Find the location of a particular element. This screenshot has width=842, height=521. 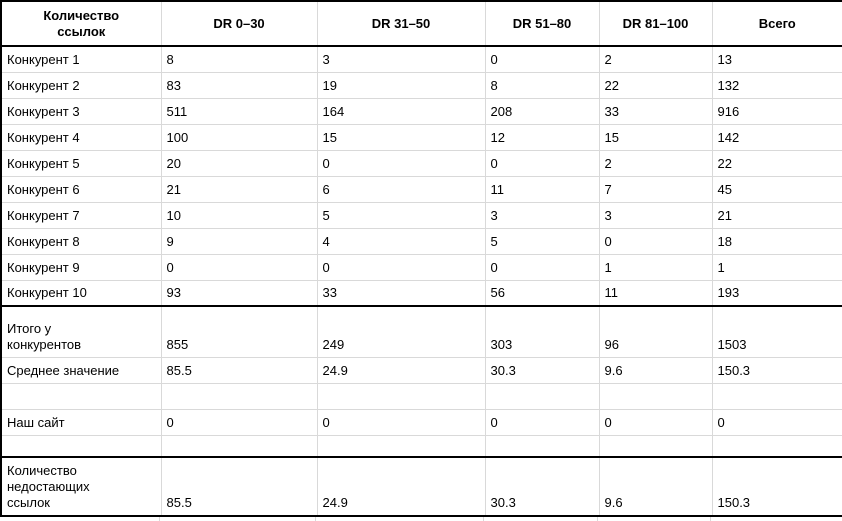

table-row-competitor-10: Конкурент 10 93 33 56 11 193 is located at coordinates (421, 293).